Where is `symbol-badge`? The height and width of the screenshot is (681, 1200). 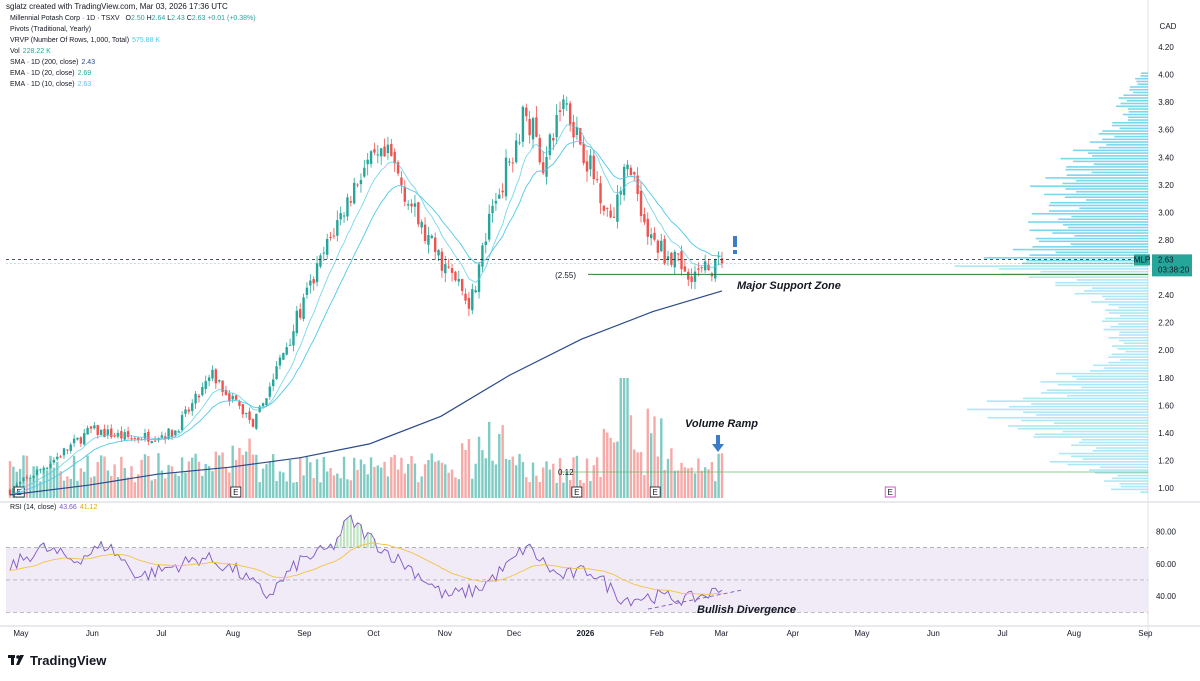
symbol-badge is located at coordinates (1142, 260).